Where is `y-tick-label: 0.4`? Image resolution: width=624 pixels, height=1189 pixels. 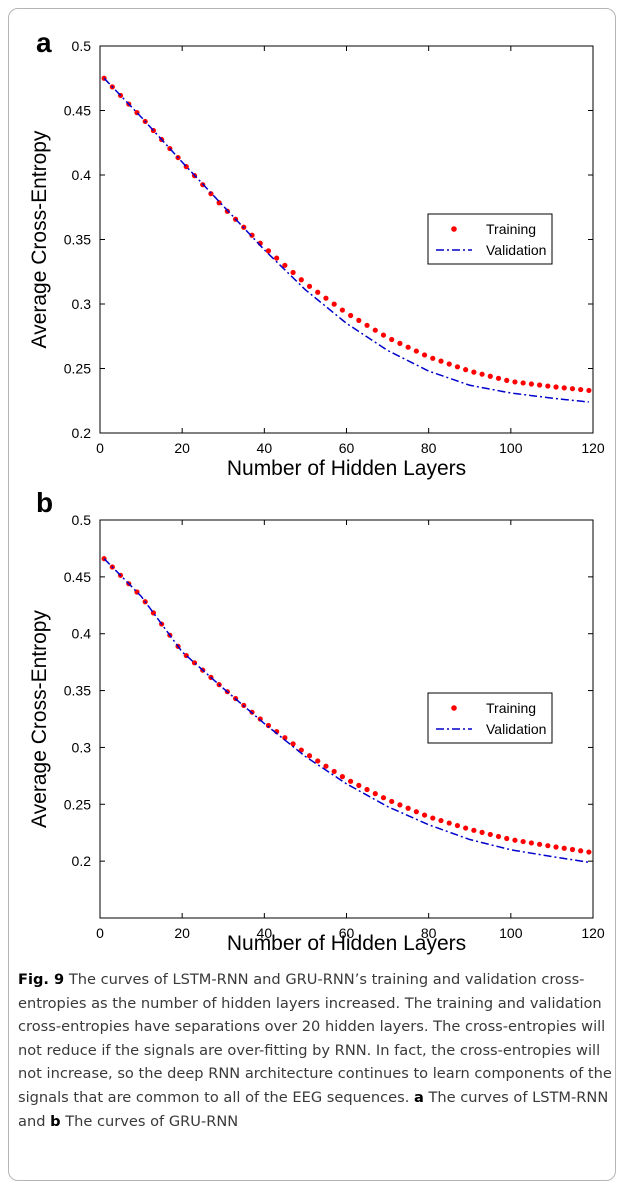 y-tick-label: 0.4 is located at coordinates (82, 175).